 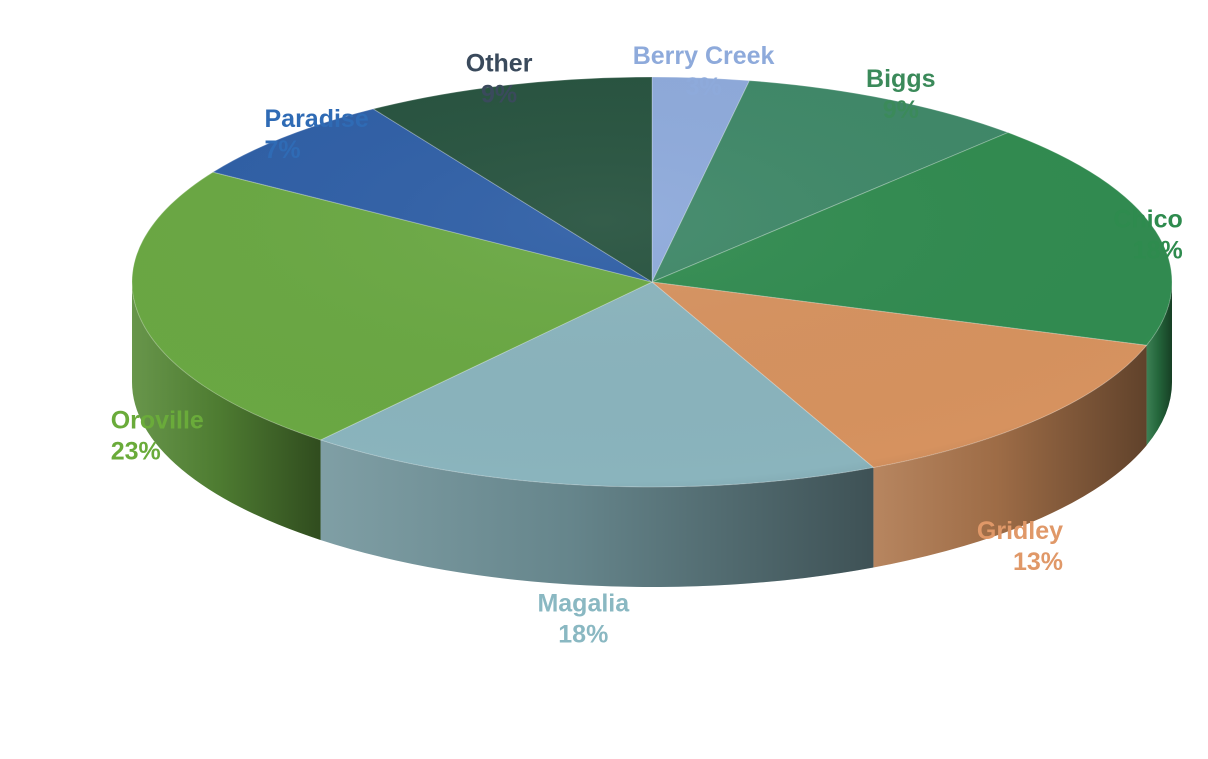 What do you see at coordinates (901, 110) in the screenshot?
I see `label-biggs-percent: 9%` at bounding box center [901, 110].